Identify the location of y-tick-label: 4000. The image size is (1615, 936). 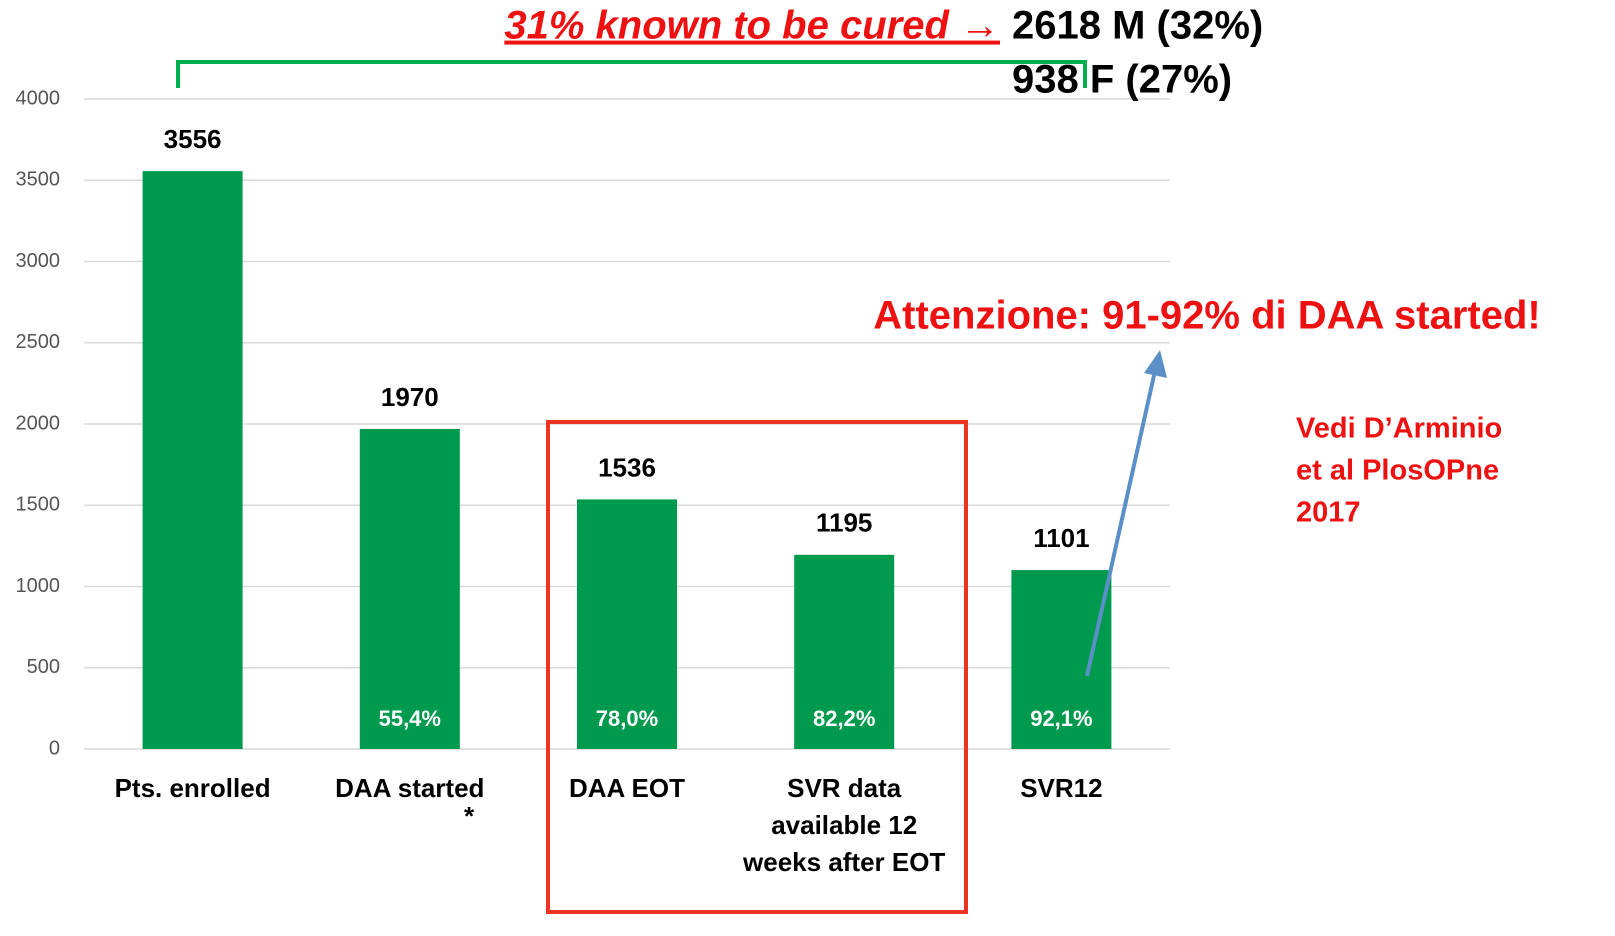
(38, 98).